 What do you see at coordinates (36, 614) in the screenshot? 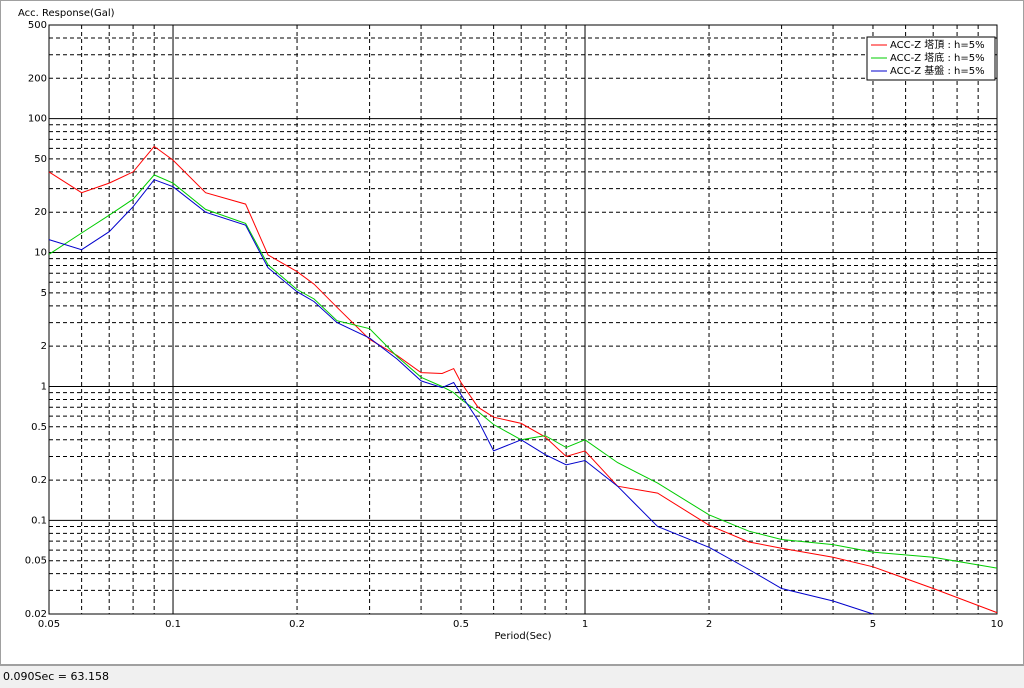
I see `y-tick-label: 0.02` at bounding box center [36, 614].